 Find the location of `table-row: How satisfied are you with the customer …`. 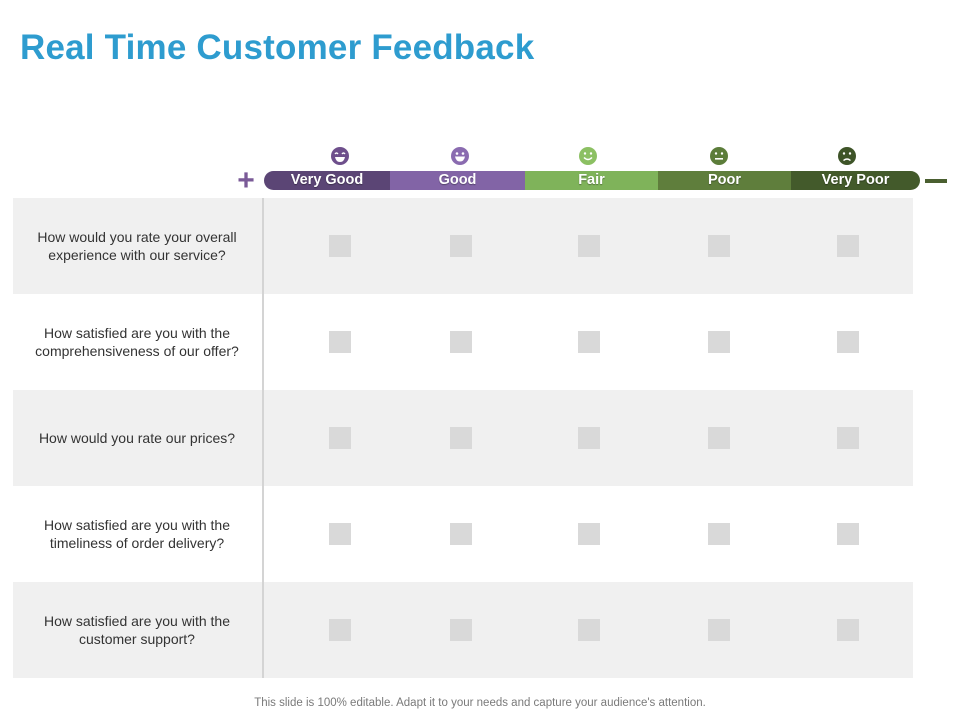

table-row: How satisfied are you with the customer … is located at coordinates (463, 630).